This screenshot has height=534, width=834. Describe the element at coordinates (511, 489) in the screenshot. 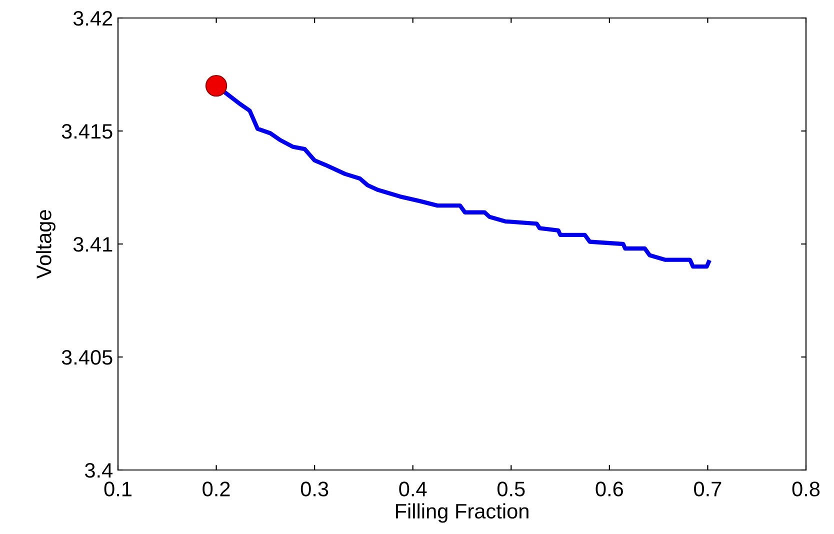

I see `x-tick-label: 0.5` at that location.